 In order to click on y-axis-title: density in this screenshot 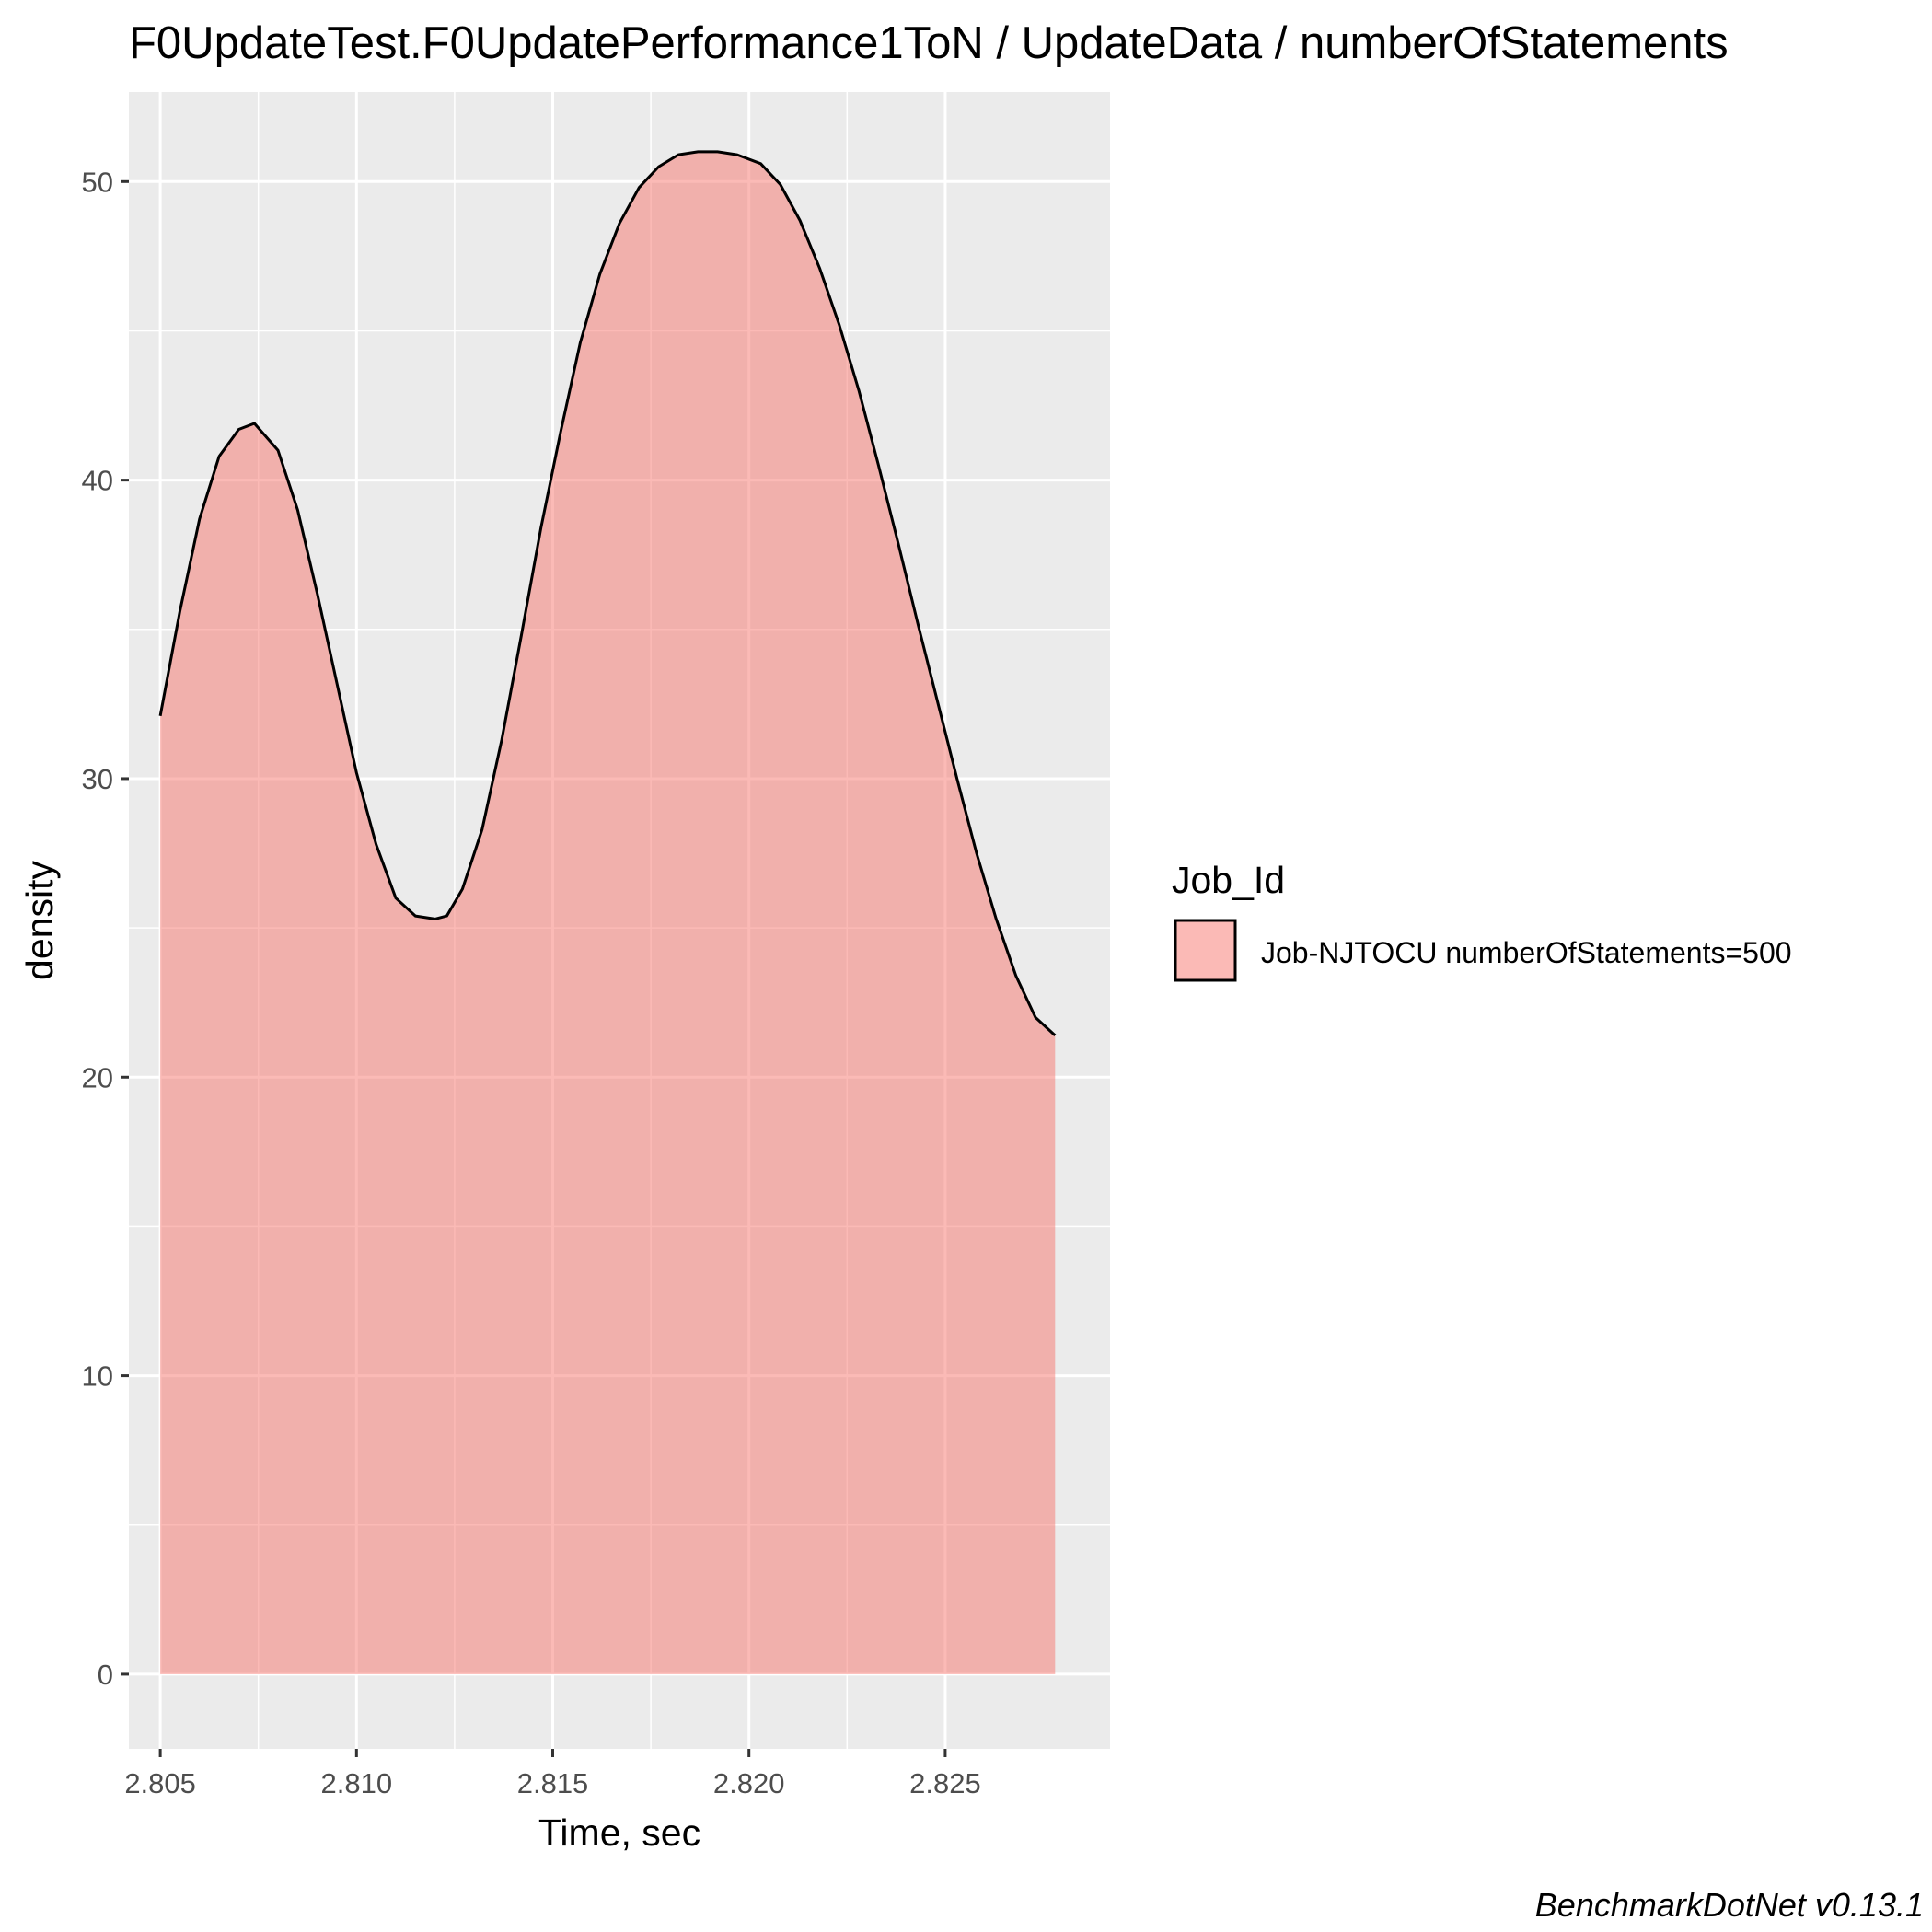, I will do `click(40, 921)`.